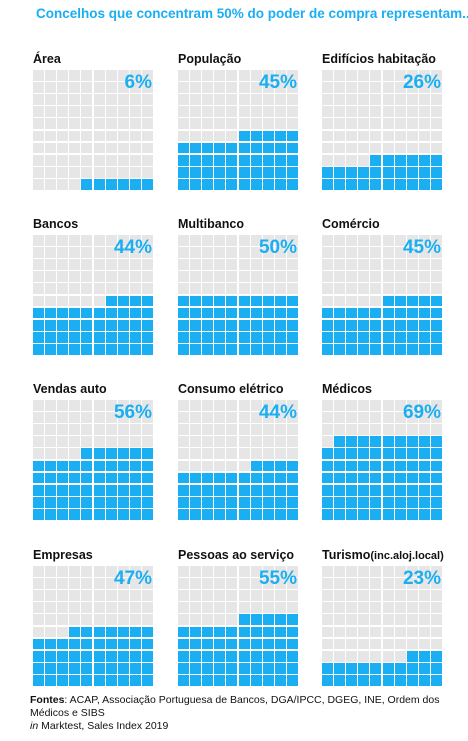 The width and height of the screenshot is (468, 741). I want to click on waffle-grid, so click(240, 626).